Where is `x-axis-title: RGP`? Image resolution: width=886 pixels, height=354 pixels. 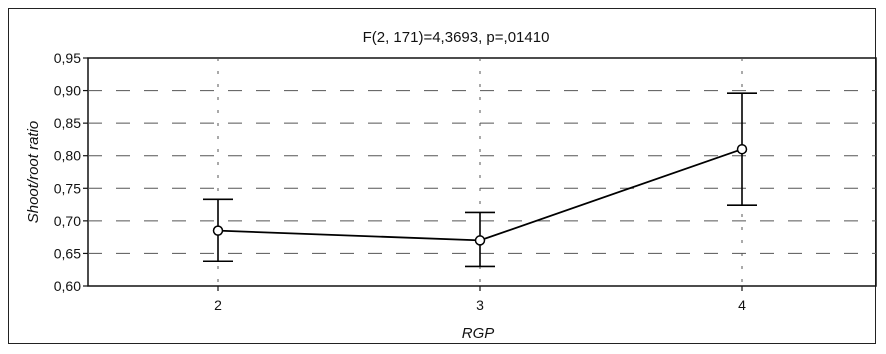 x-axis-title: RGP is located at coordinates (478, 333).